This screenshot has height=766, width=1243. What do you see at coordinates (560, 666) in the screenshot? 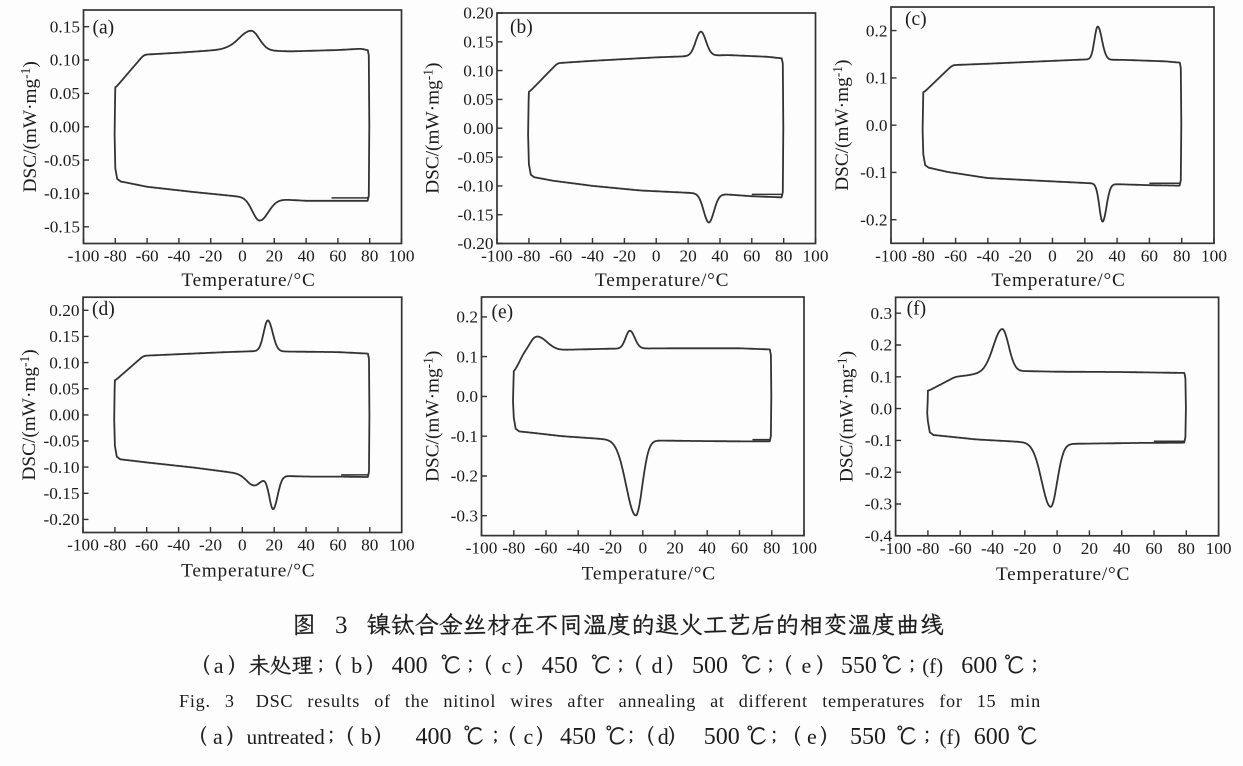
I see `svg-text: 450` at bounding box center [560, 666].